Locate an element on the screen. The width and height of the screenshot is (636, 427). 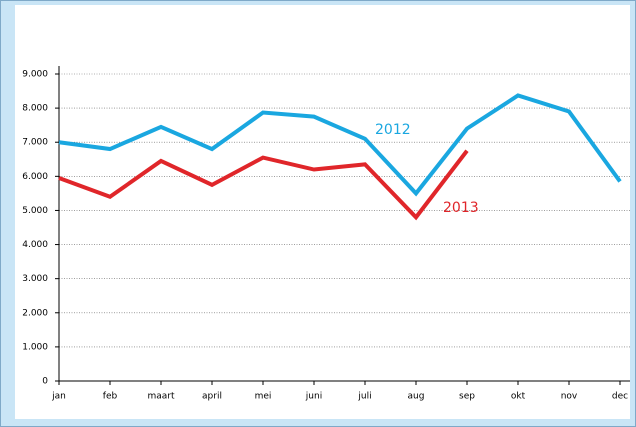
x-tick-label: sep is located at coordinates (467, 397).